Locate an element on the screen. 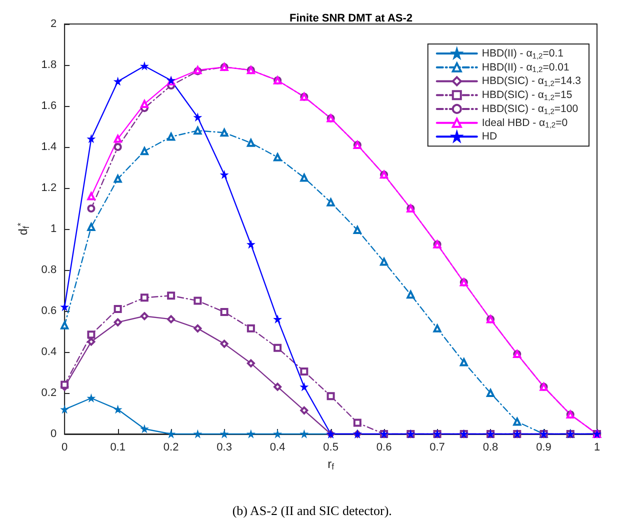 The width and height of the screenshot is (625, 531). y-axis-title: df* is located at coordinates (23, 229).